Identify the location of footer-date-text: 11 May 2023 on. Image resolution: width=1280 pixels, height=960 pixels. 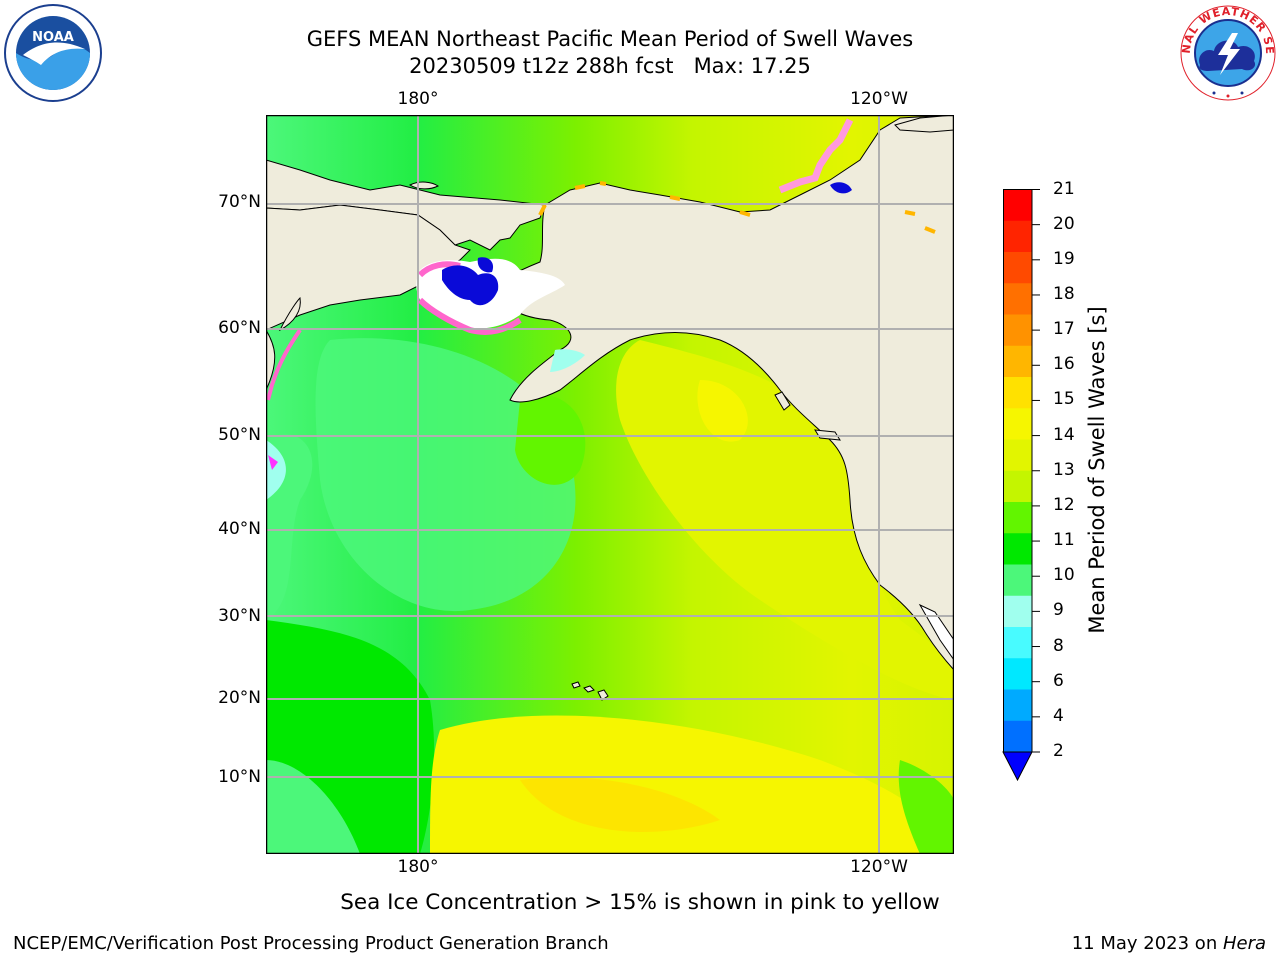
(1147, 943).